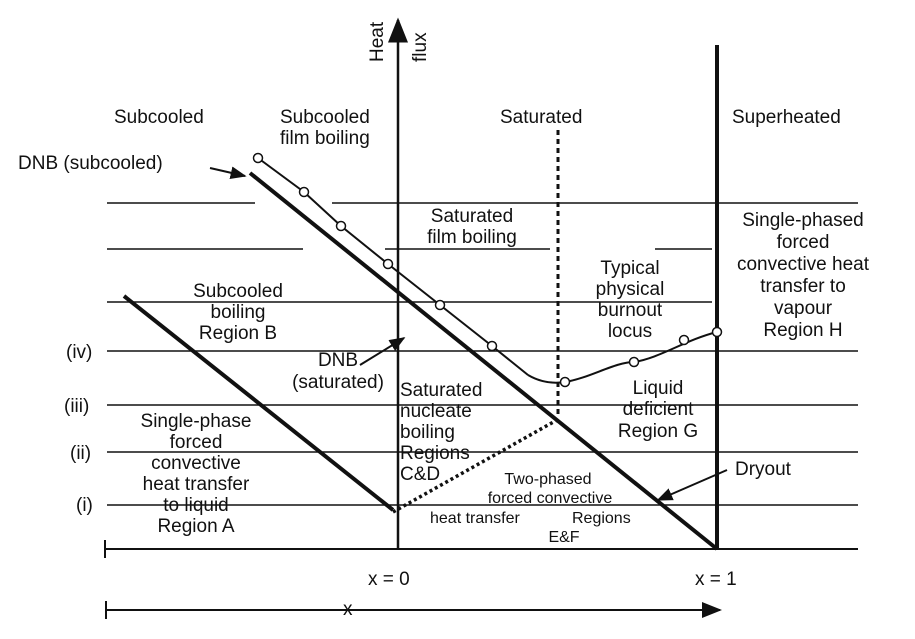  I want to click on svg-text: Region A, so click(195, 526).